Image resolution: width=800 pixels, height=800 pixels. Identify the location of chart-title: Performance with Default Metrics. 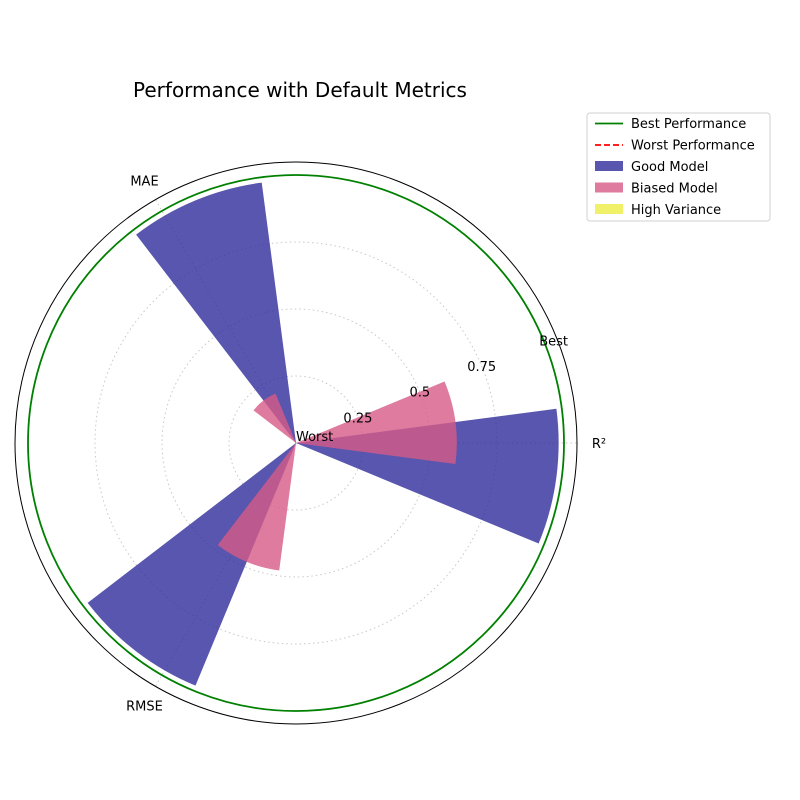
(300, 90).